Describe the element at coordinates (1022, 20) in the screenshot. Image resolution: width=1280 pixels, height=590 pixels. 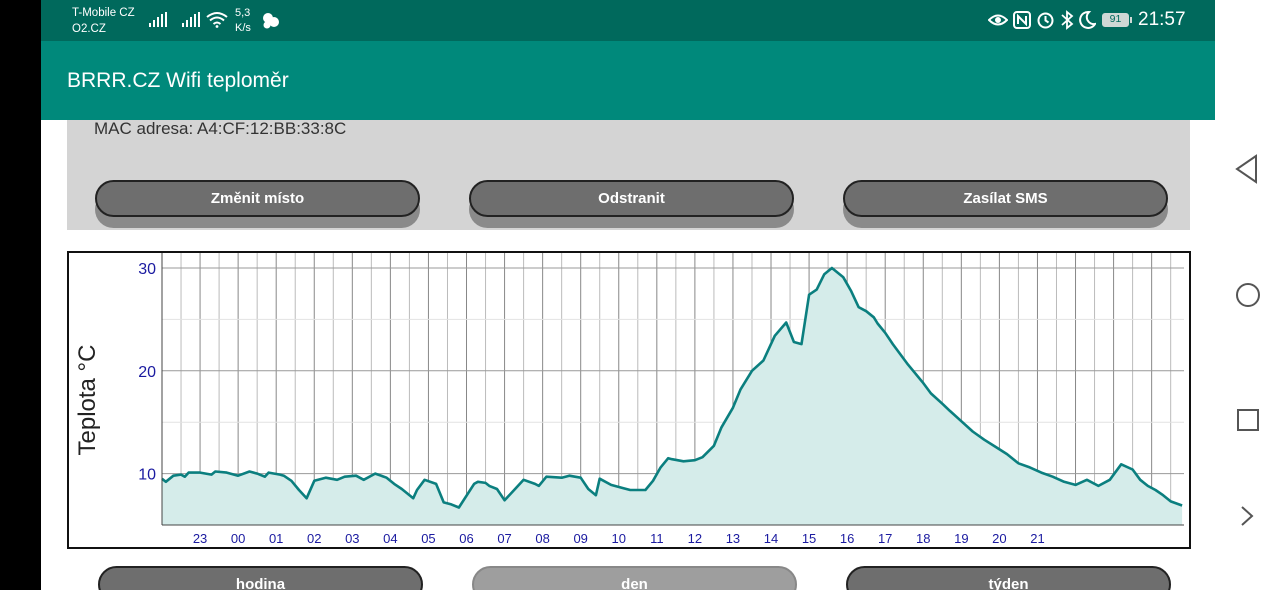
I see `nfc-icon` at that location.